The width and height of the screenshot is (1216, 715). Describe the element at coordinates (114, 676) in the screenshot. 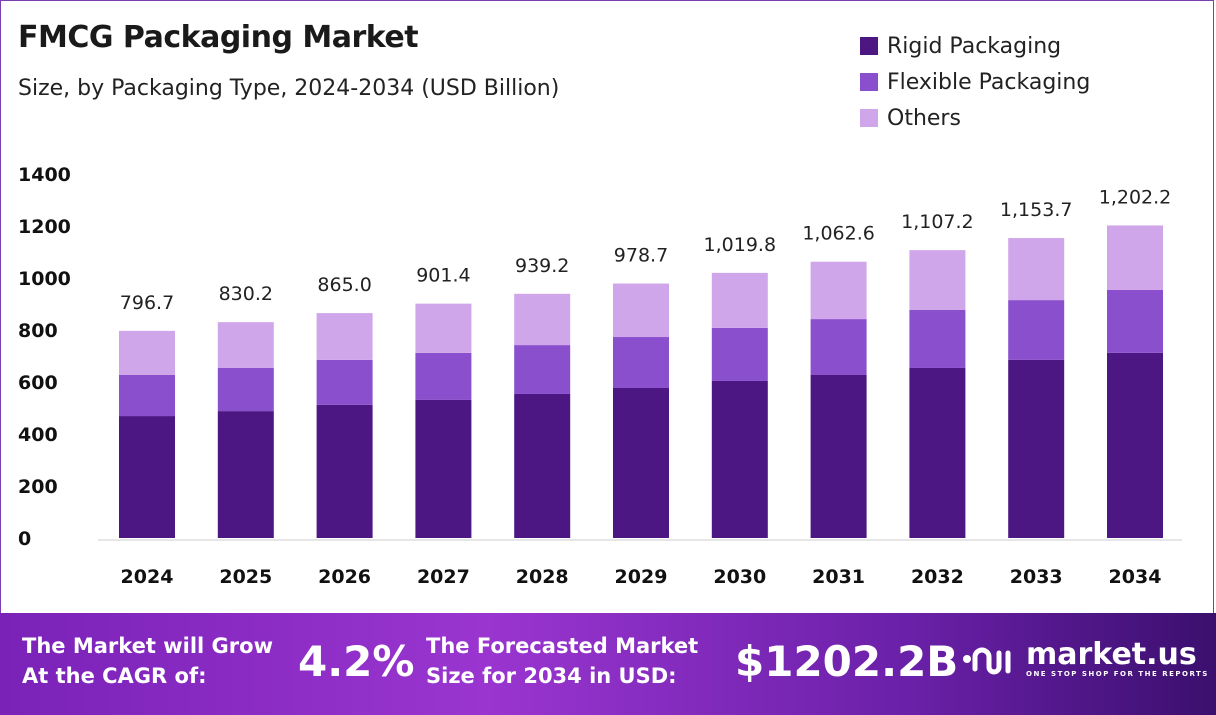

I see `cagr-label-line: At the CAGR of:` at that location.